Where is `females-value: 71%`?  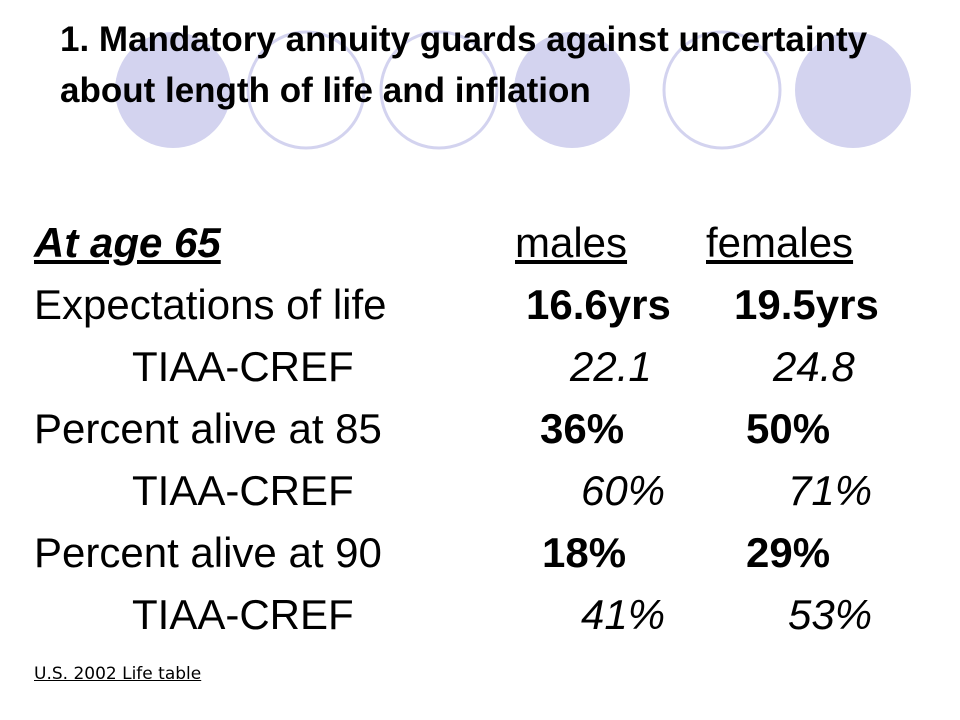 females-value: 71% is located at coordinates (830, 490).